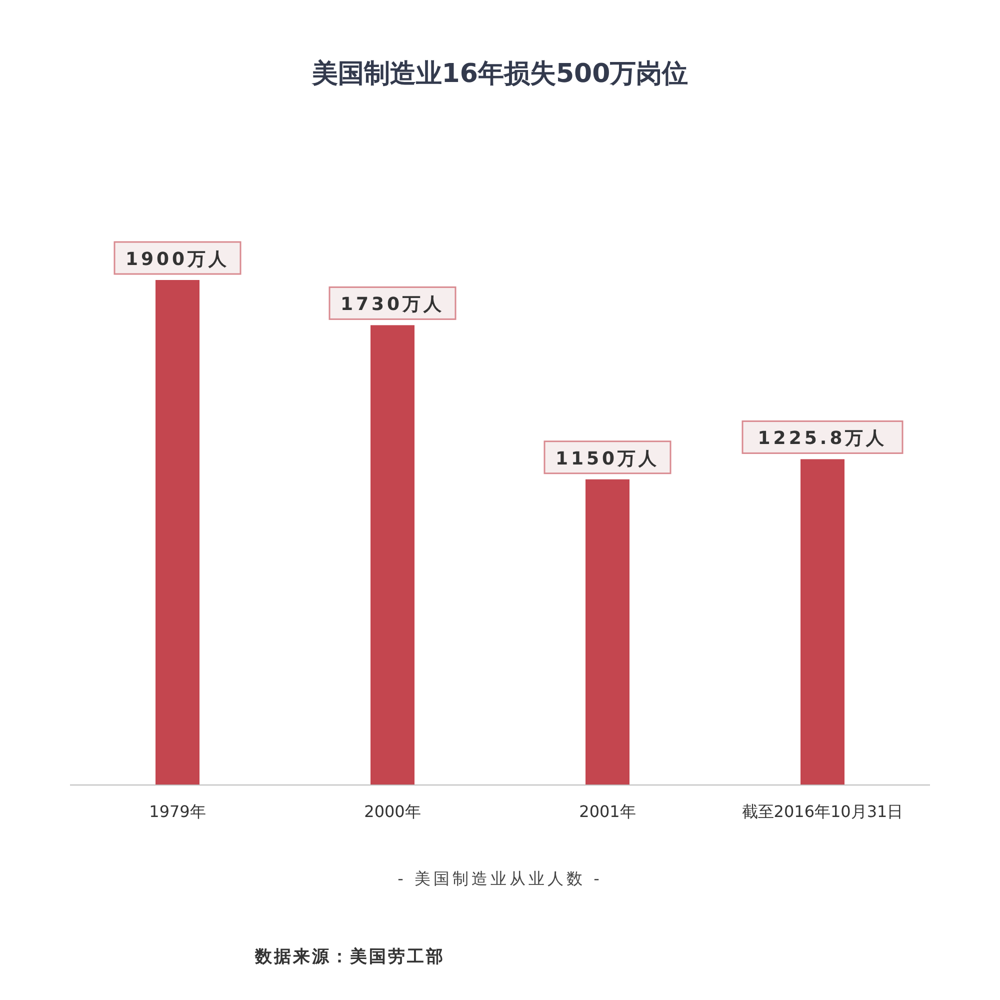 This screenshot has height=1000, width=1000. Describe the element at coordinates (607, 811) in the screenshot. I see `x-tick-label: 2001年` at that location.